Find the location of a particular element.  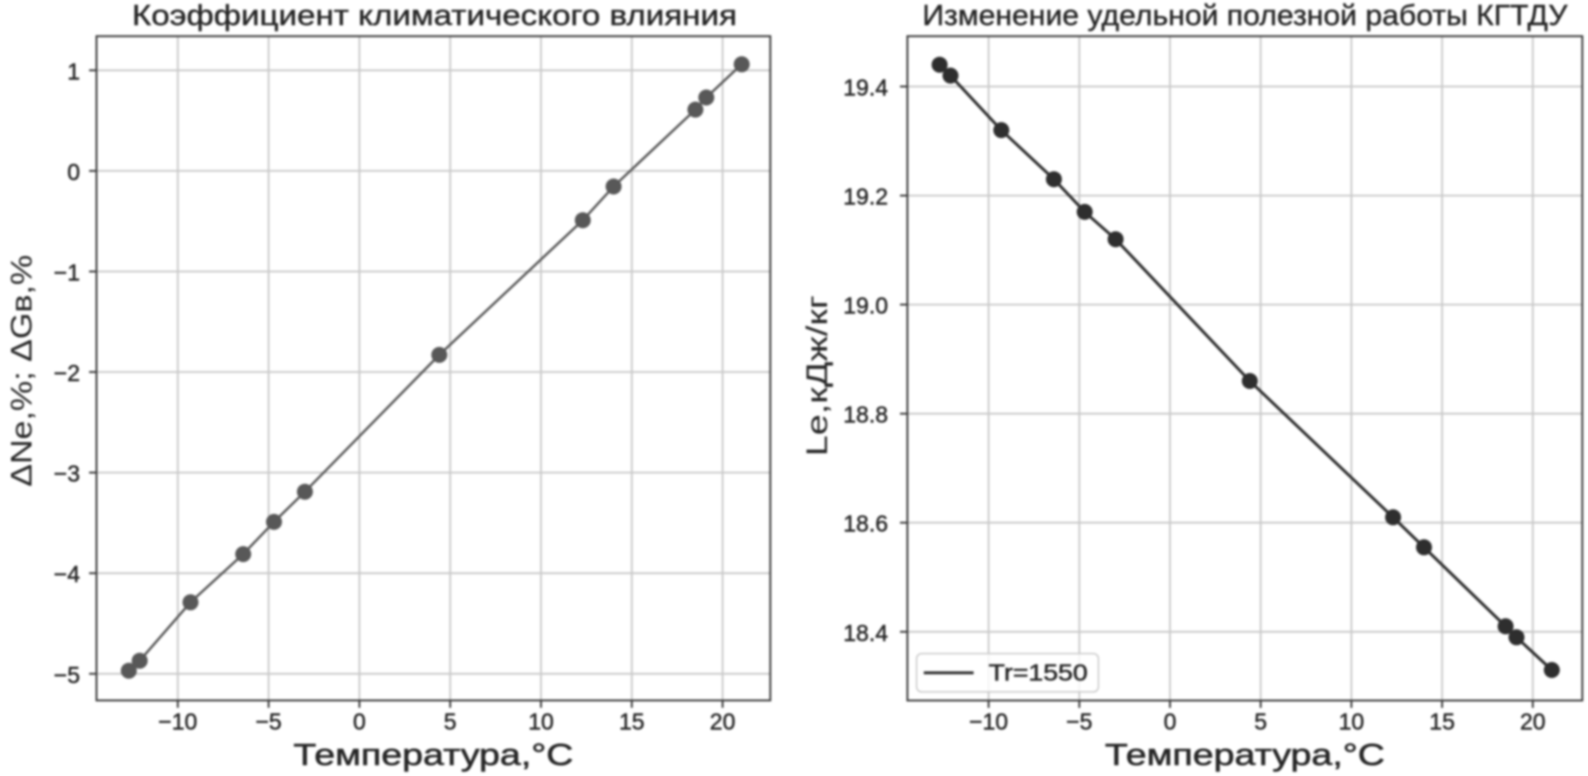

svg-text:Коэффициент климатического вли: Коэффициент климатического влияния is located at coordinates (434, 16).